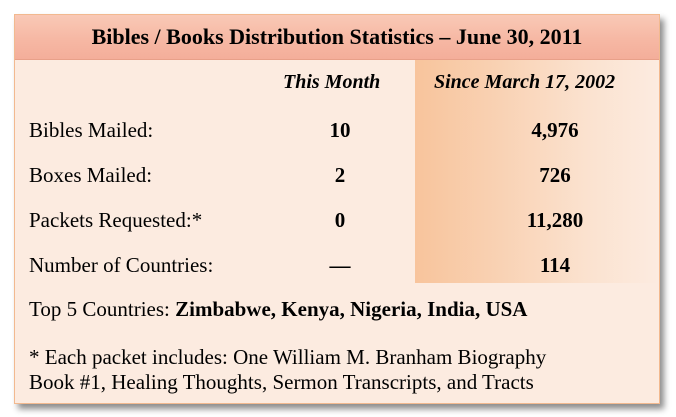  What do you see at coordinates (555, 175) in the screenshot?
I see `value-boxes-since: 726` at bounding box center [555, 175].